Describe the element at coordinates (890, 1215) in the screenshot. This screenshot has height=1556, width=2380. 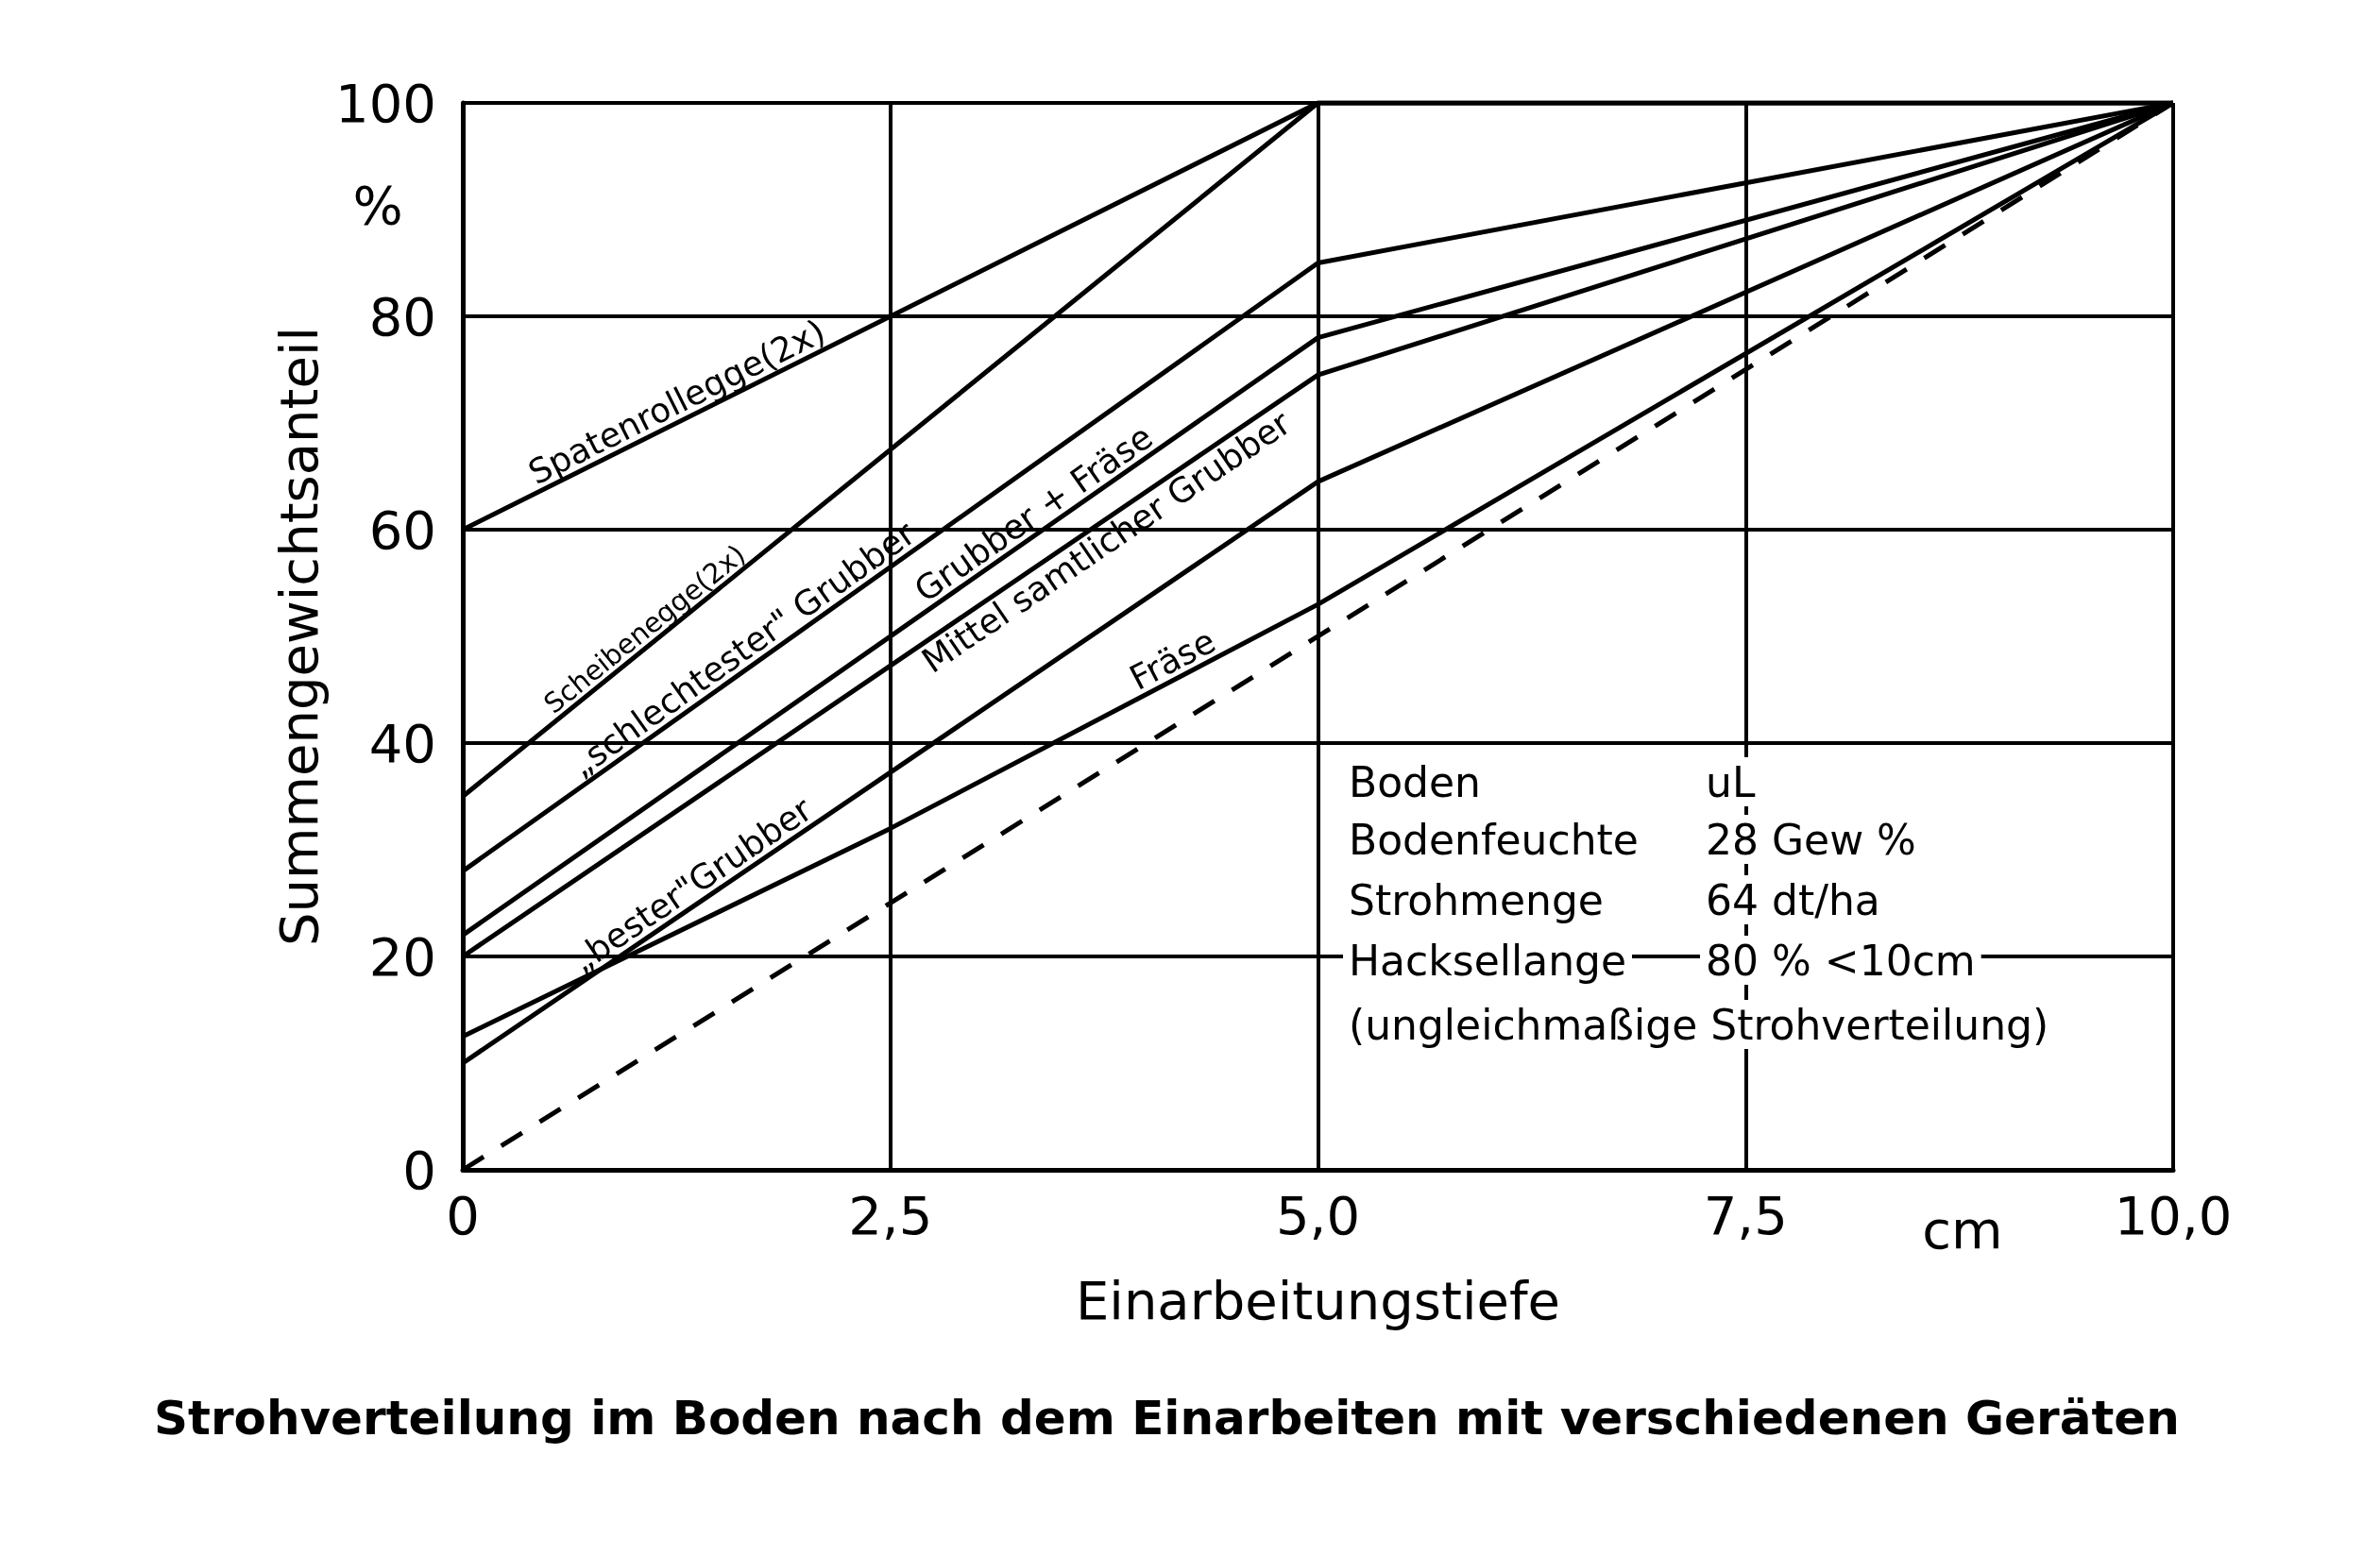
I see `x-tick-label: 2,5` at that location.